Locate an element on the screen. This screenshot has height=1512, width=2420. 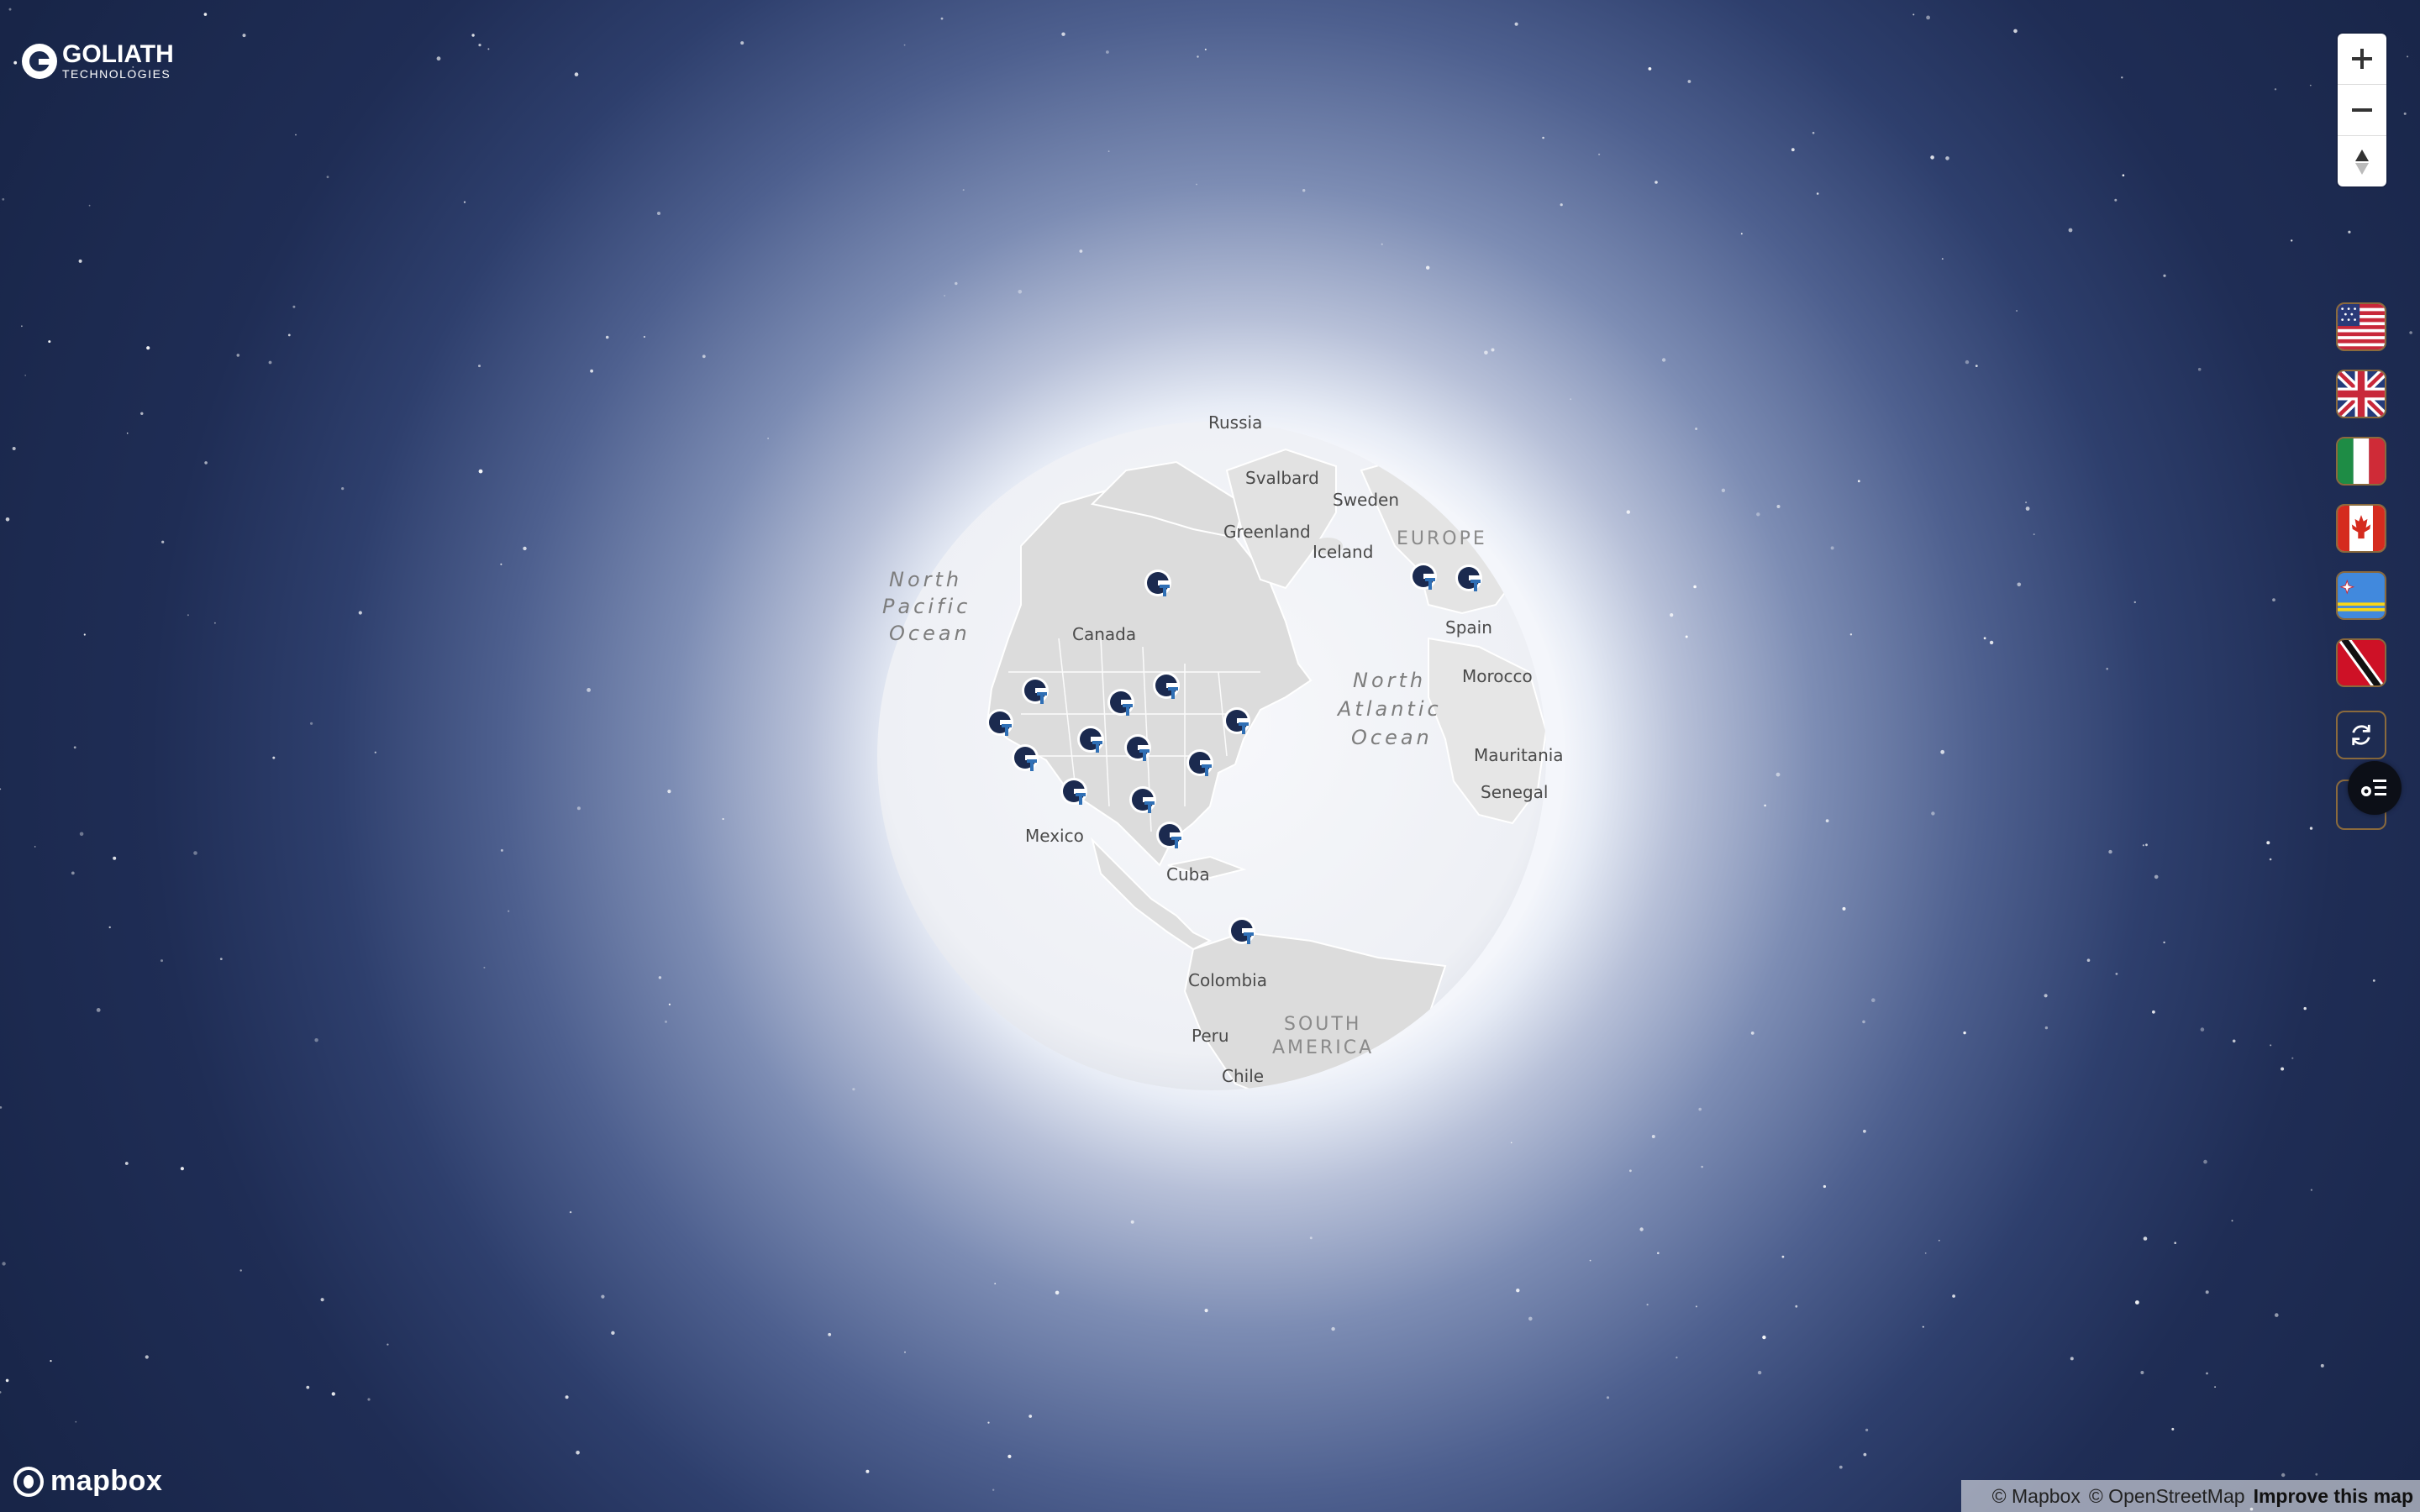
label-colombia: Colombia is located at coordinates (1227, 980).